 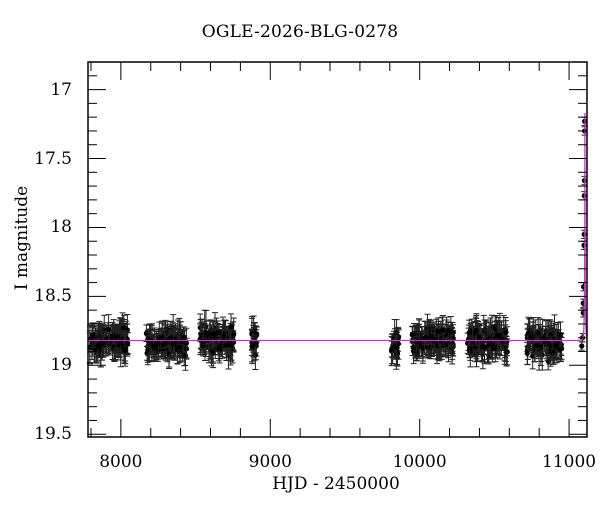 I want to click on y-tick-label: 17.5, so click(x=53, y=158).